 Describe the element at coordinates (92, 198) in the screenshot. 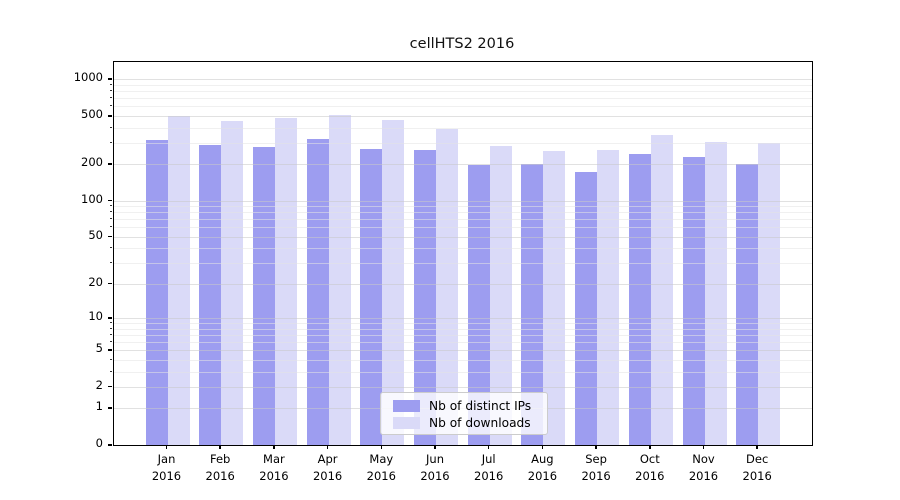

I see `y-tick-label: 100` at that location.